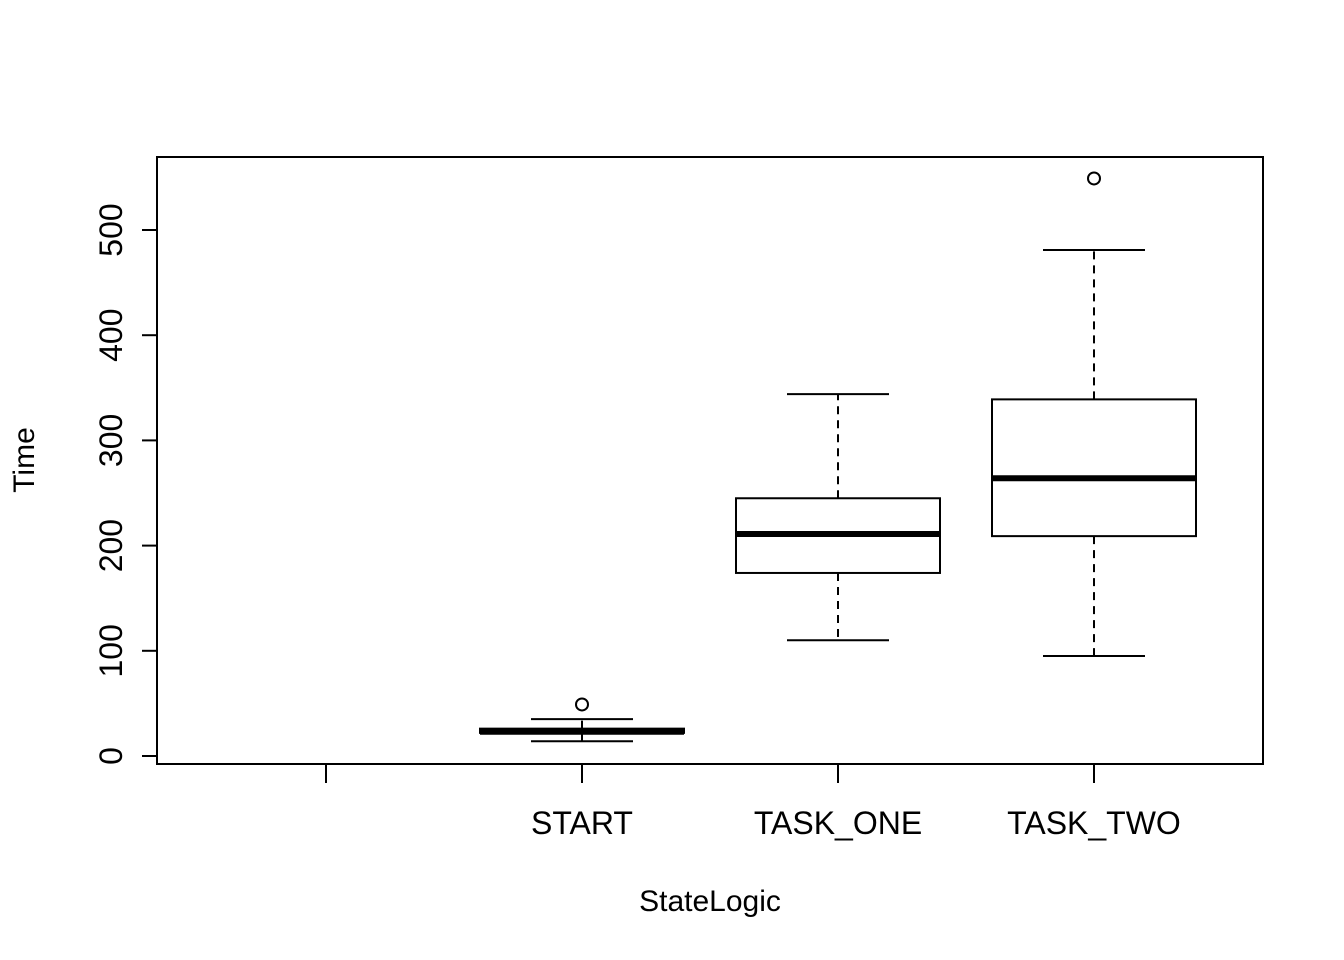 This screenshot has width=1344, height=960. What do you see at coordinates (1094, 823) in the screenshot?
I see `x-tick-label: TASK_TWO` at bounding box center [1094, 823].